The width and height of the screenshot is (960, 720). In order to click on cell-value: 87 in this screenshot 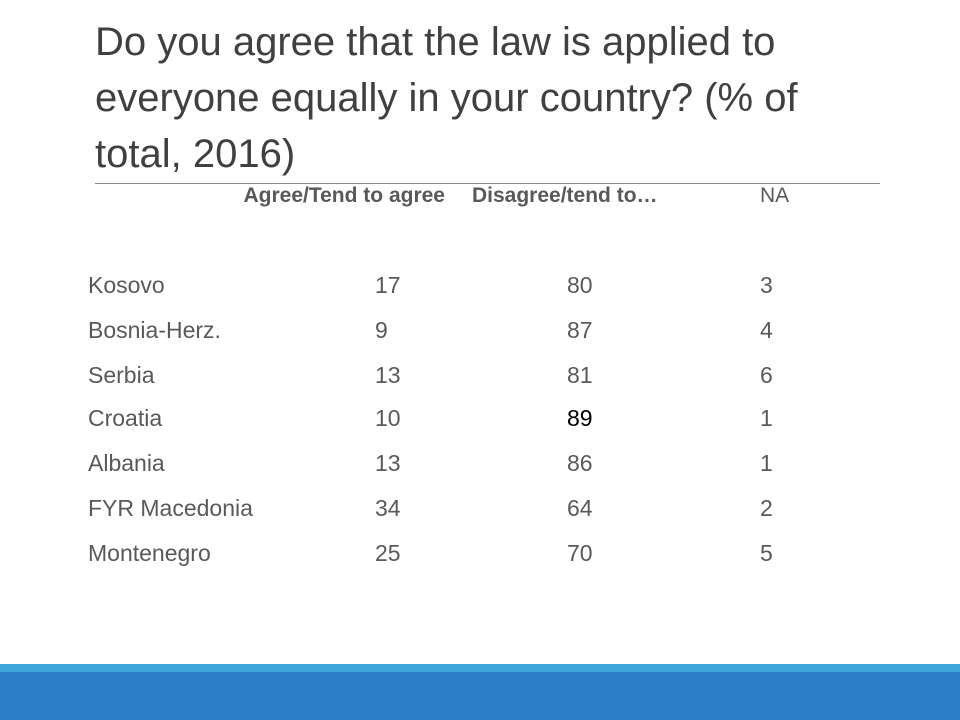, I will do `click(580, 330)`.